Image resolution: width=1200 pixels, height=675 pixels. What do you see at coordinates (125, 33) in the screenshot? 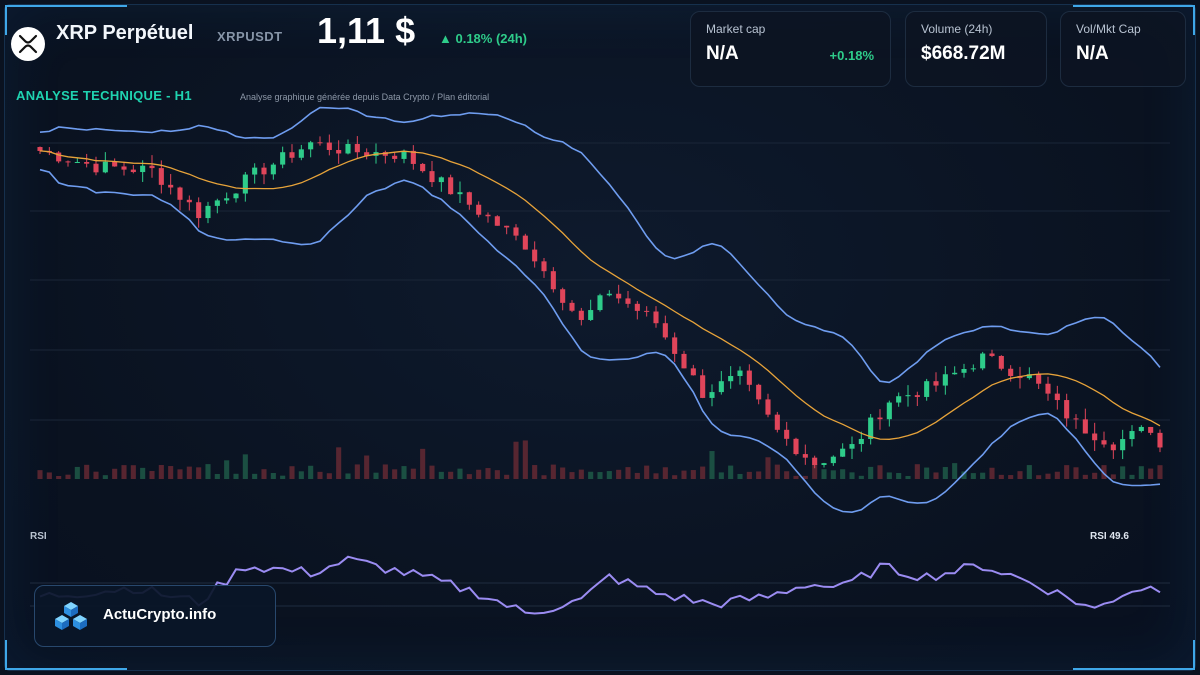
I see `asset-title: XRP Perpétuel` at bounding box center [125, 33].